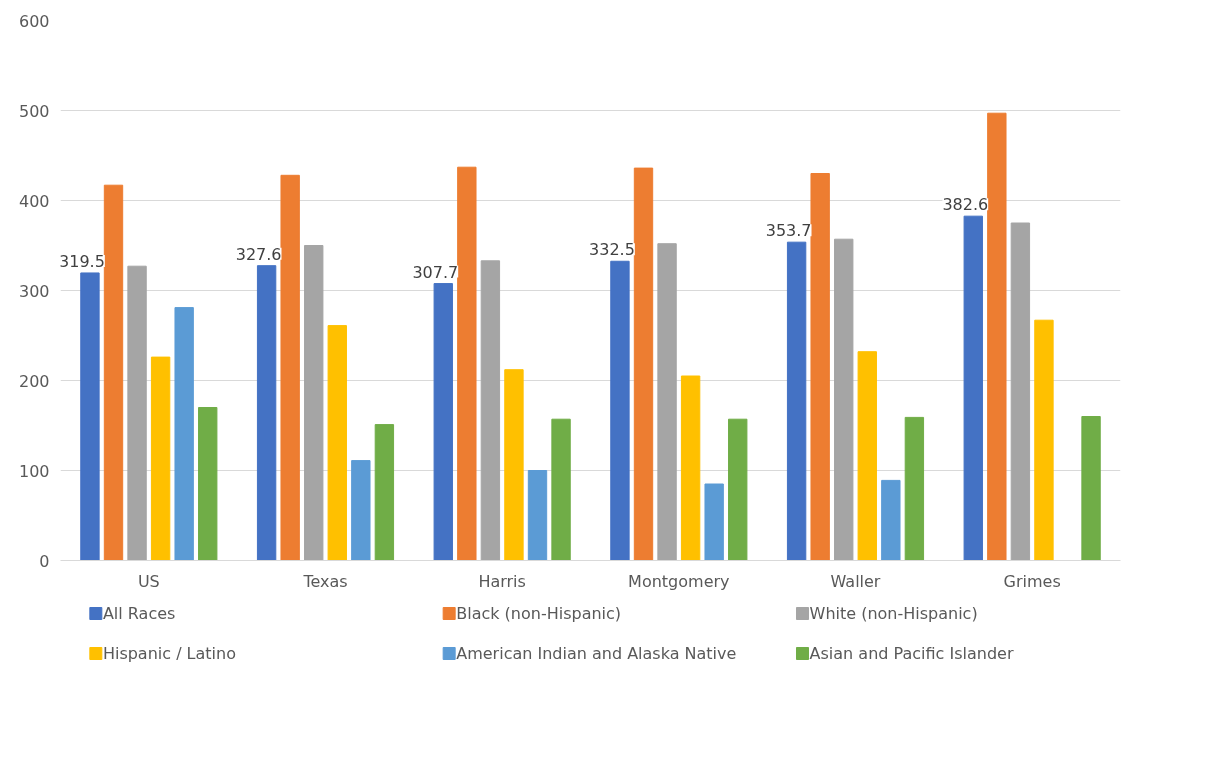 This screenshot has width=1215, height=784. Describe the element at coordinates (82, 261) in the screenshot. I see `data-label: 319.5` at that location.